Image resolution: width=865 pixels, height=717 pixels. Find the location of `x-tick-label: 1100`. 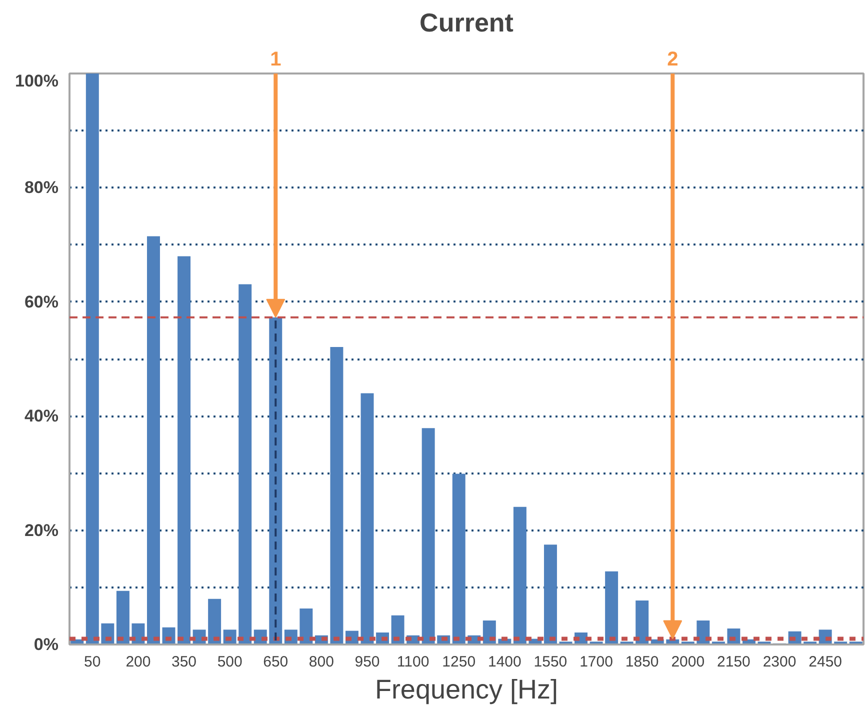

x-tick-label: 1100 is located at coordinates (413, 662).